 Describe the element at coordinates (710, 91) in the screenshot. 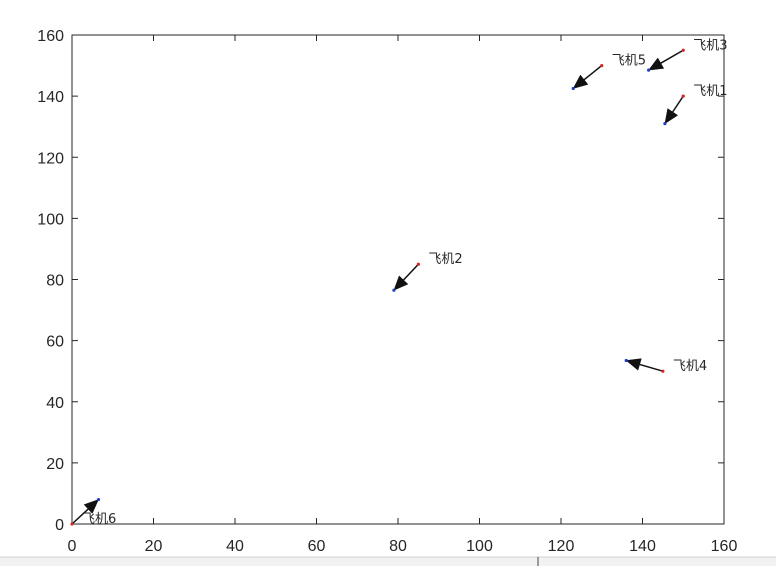

I see `plane-label: 飞机1` at that location.